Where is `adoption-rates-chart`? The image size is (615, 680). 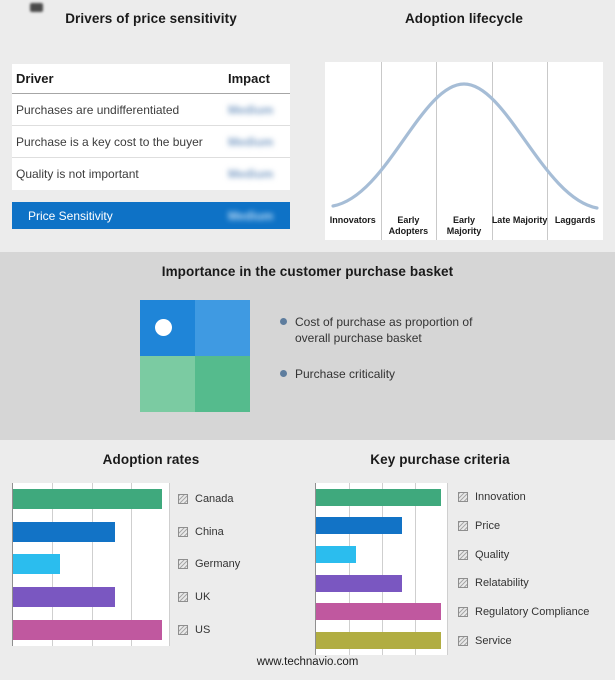 adoption-rates-chart is located at coordinates (91, 564).